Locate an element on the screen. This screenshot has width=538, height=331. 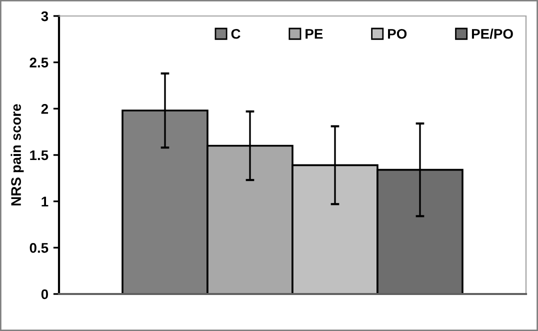
y-tick-label: 1 is located at coordinates (45, 201).